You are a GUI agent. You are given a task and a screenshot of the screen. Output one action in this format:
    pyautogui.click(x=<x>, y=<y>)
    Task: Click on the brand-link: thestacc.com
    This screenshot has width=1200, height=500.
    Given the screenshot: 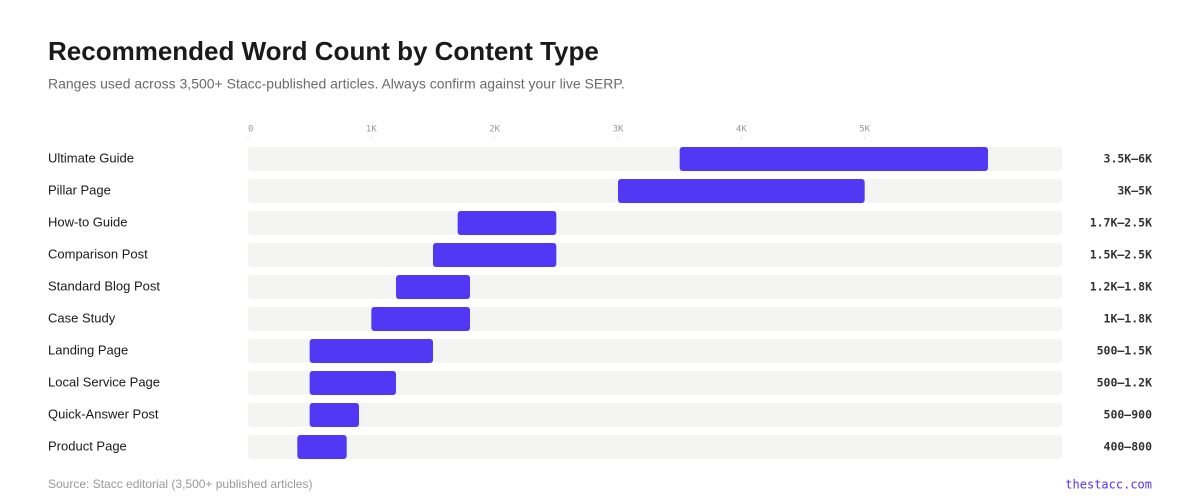 What is the action you would take?
    pyautogui.click(x=1108, y=485)
    